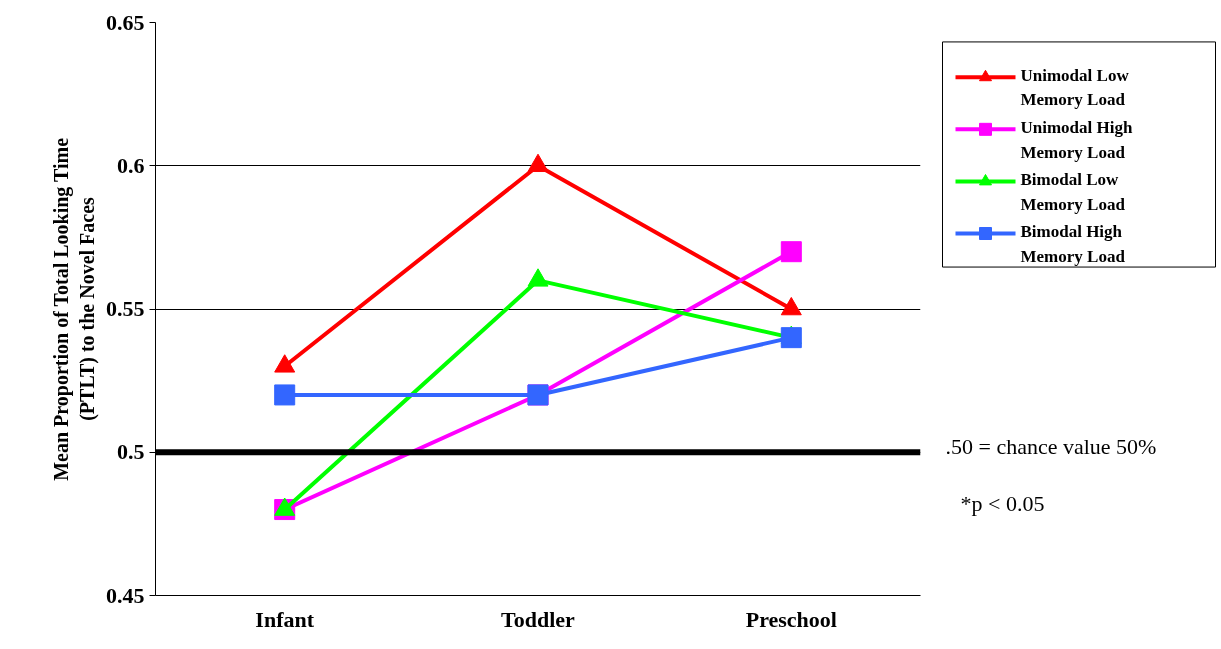 The width and height of the screenshot is (1221, 649). Describe the element at coordinates (125, 595) in the screenshot. I see `y-tick-label: 0.45` at that location.